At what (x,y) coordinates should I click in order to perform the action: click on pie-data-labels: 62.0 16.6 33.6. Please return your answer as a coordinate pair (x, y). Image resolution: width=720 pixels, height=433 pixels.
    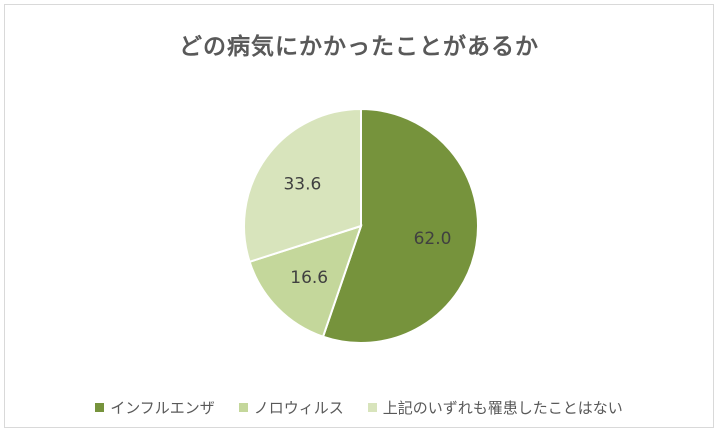
    Looking at the image, I should click on (367, 231).